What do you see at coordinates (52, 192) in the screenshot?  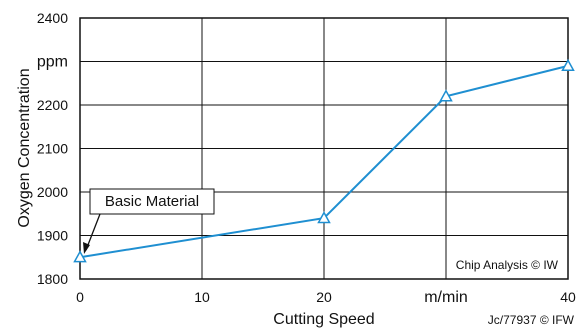 I see `y-tick-label: 2000` at bounding box center [52, 192].